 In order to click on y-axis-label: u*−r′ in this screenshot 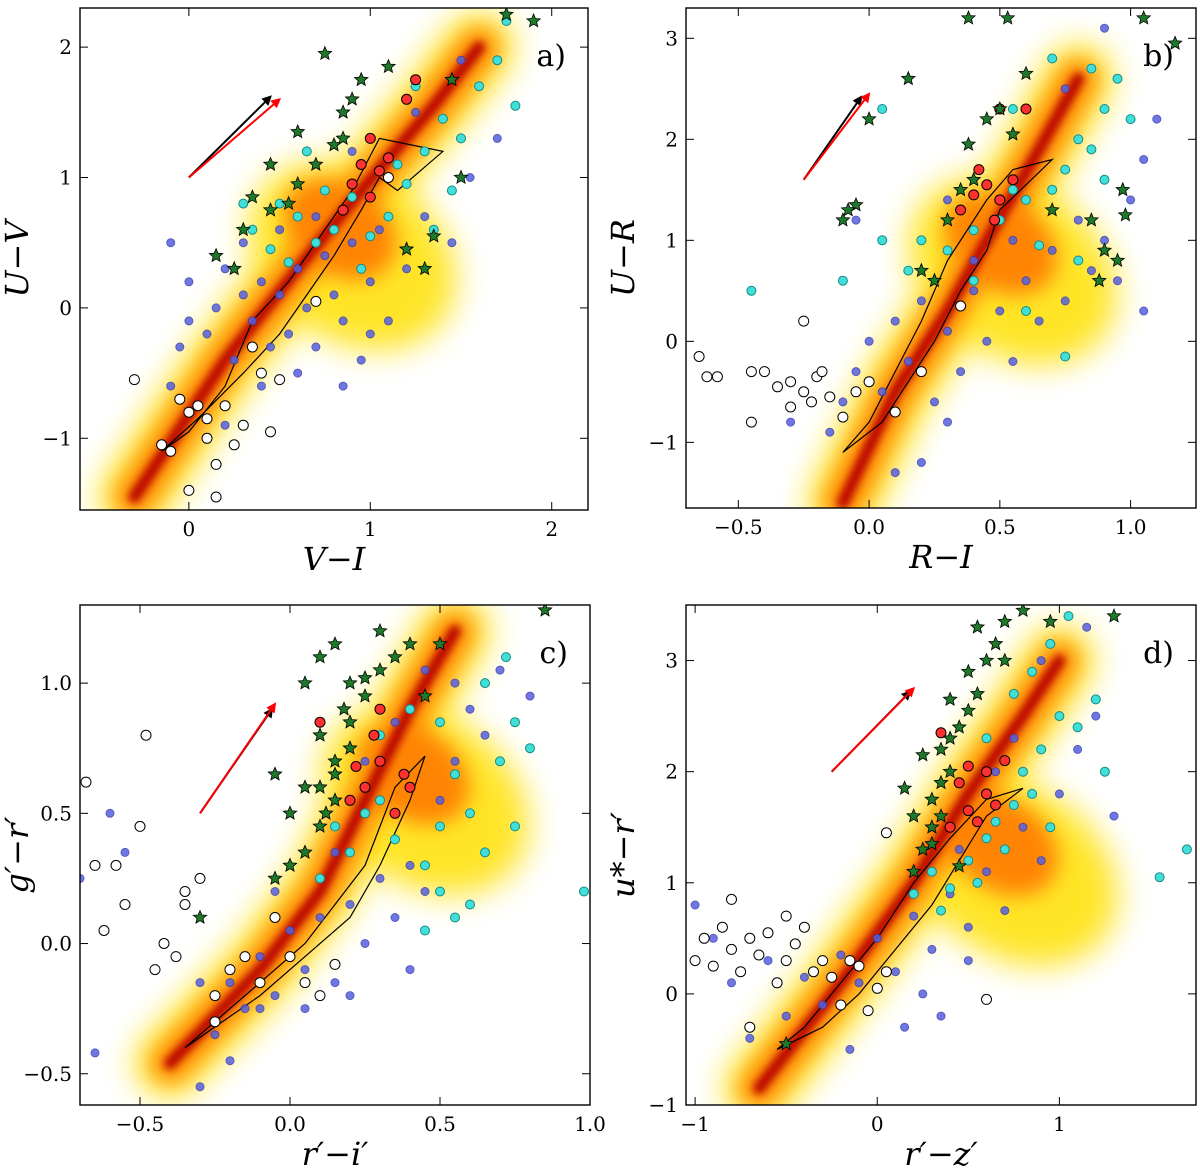, I will do `click(623, 854)`.